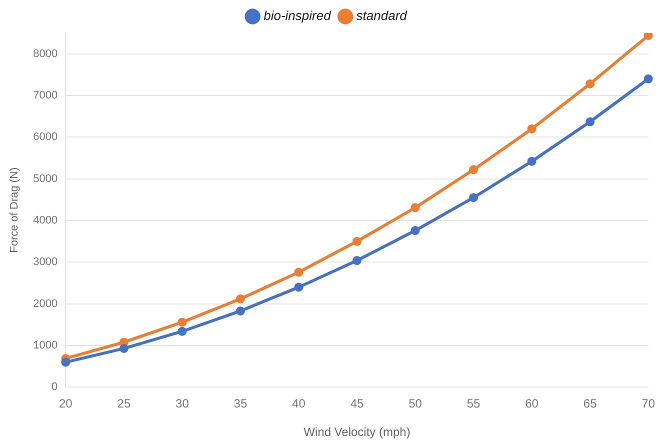  I want to click on legend-label: bio-inspired, so click(298, 16).